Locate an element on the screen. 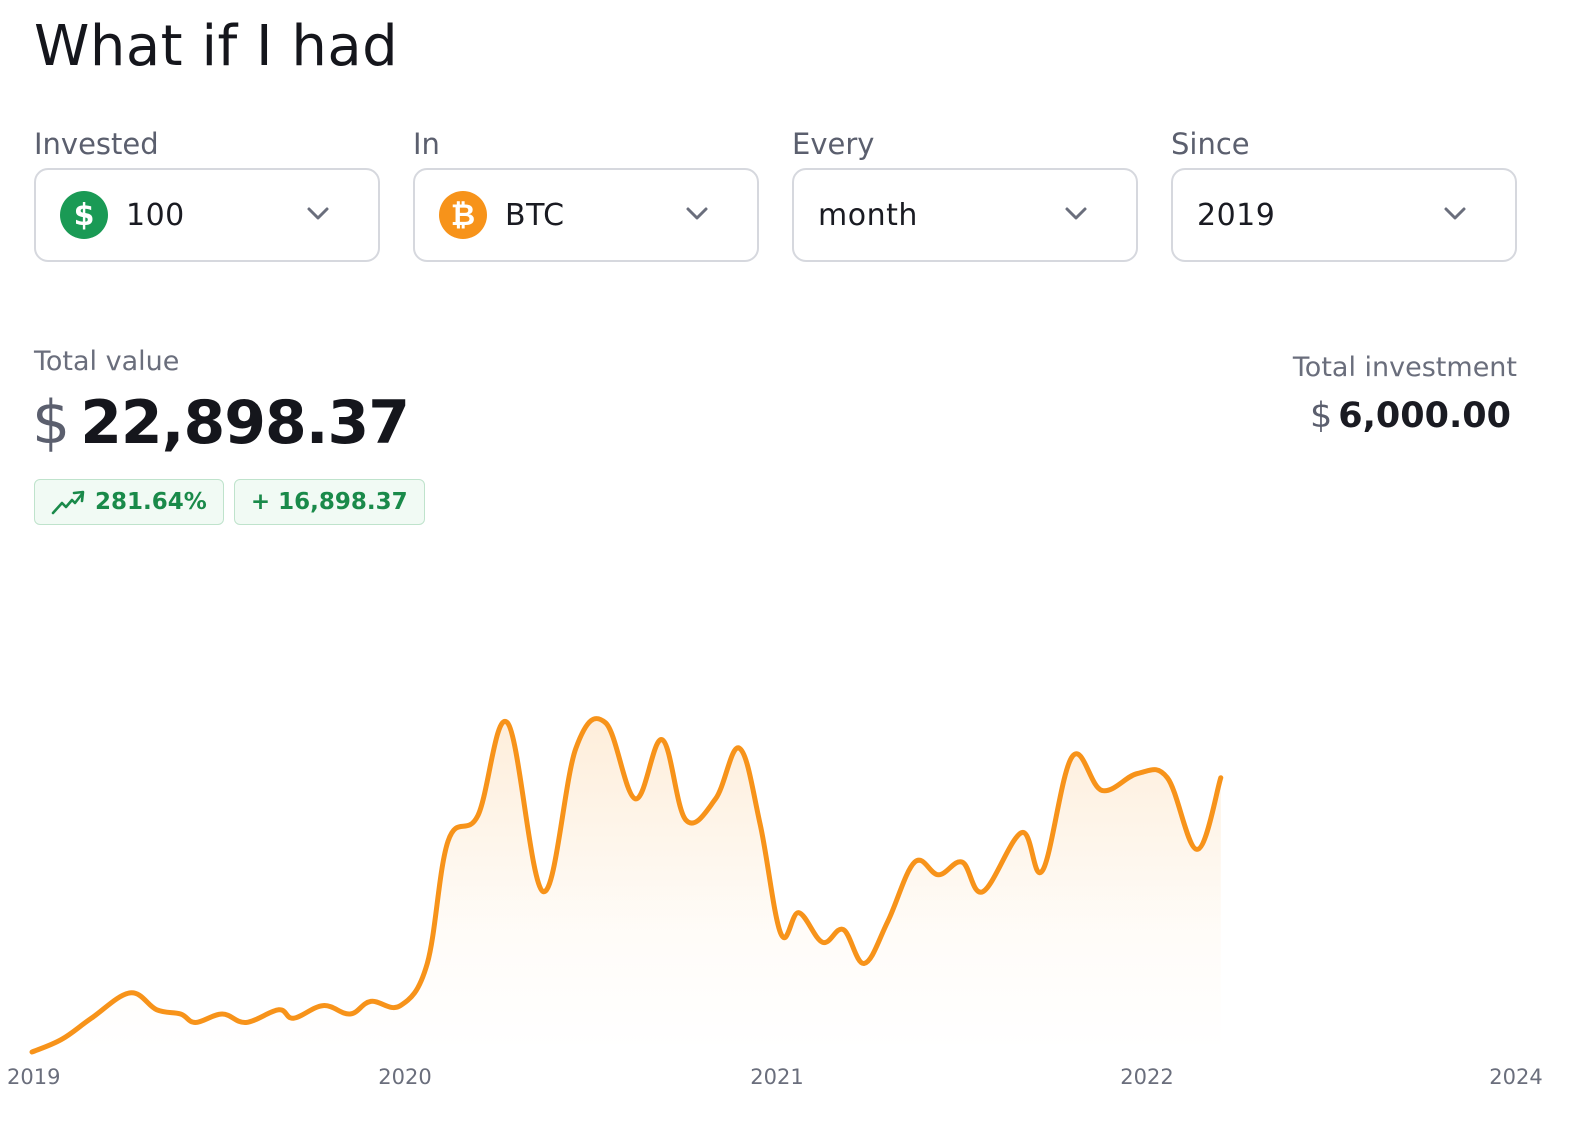 The width and height of the screenshot is (1576, 1136). total-investment: $6,000.00 is located at coordinates (1410, 416).